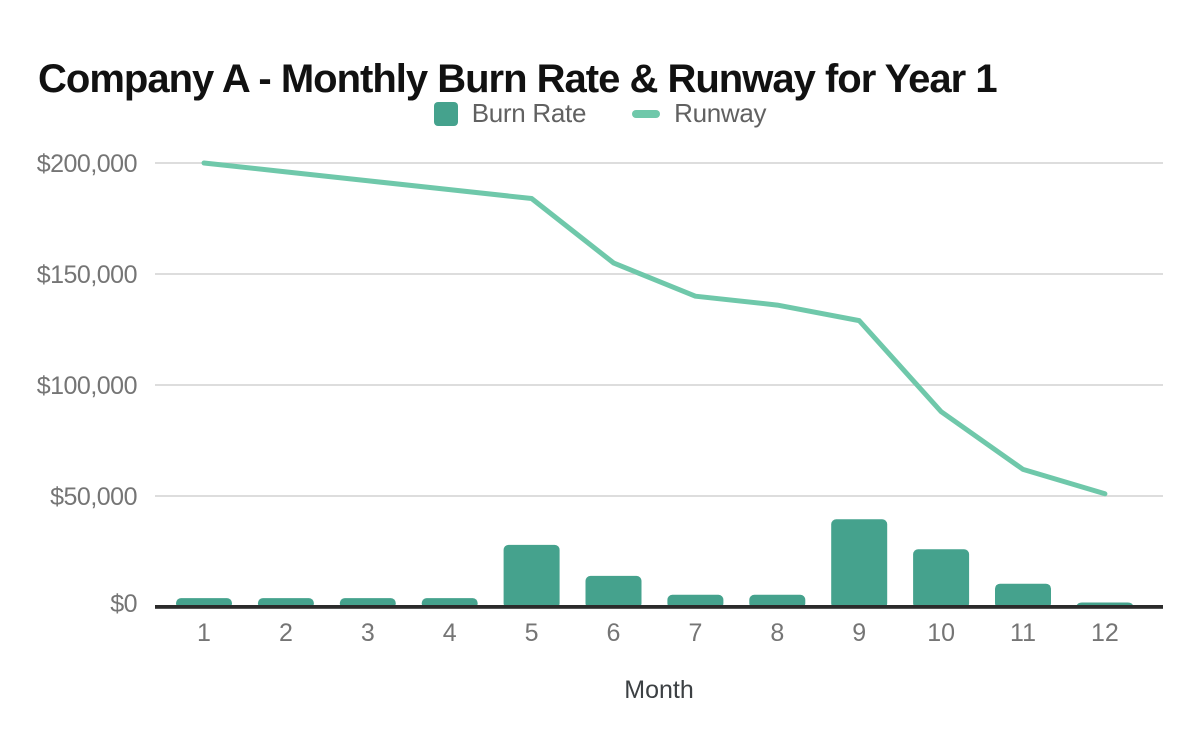 The width and height of the screenshot is (1200, 747). Describe the element at coordinates (123, 604) in the screenshot. I see `y-tick-label: $0` at that location.